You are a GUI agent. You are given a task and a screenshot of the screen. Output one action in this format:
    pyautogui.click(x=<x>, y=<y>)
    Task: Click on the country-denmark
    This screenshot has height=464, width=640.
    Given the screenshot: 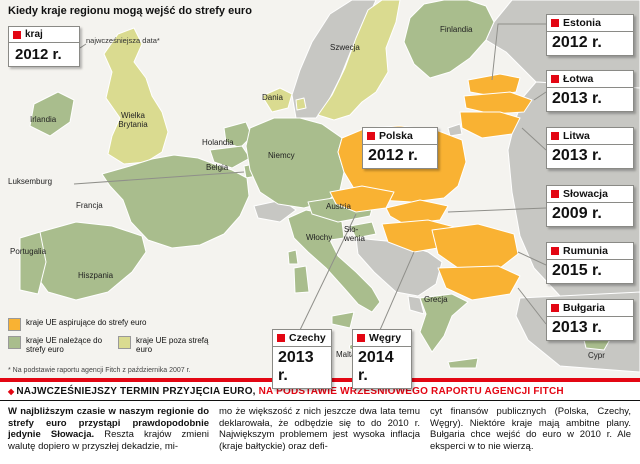 What is the action you would take?
    pyautogui.click(x=277, y=100)
    